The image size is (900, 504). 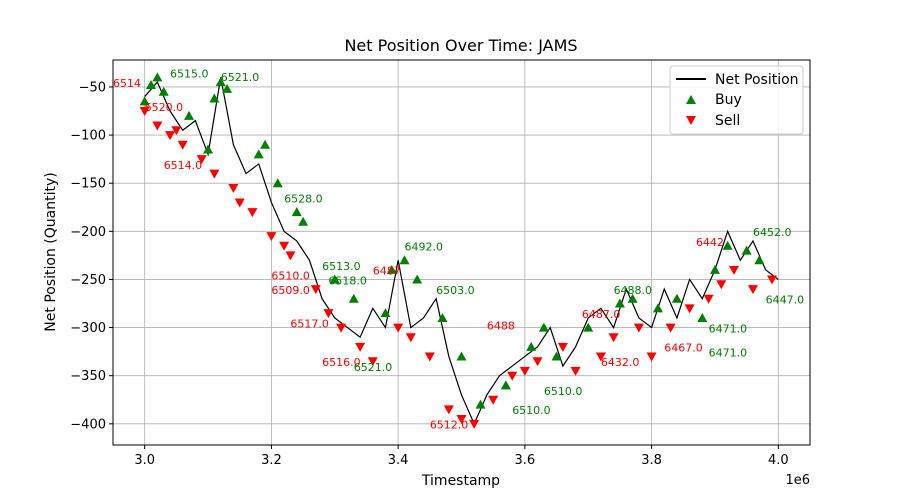 I want to click on y-tick-label: −150, so click(x=88, y=184).